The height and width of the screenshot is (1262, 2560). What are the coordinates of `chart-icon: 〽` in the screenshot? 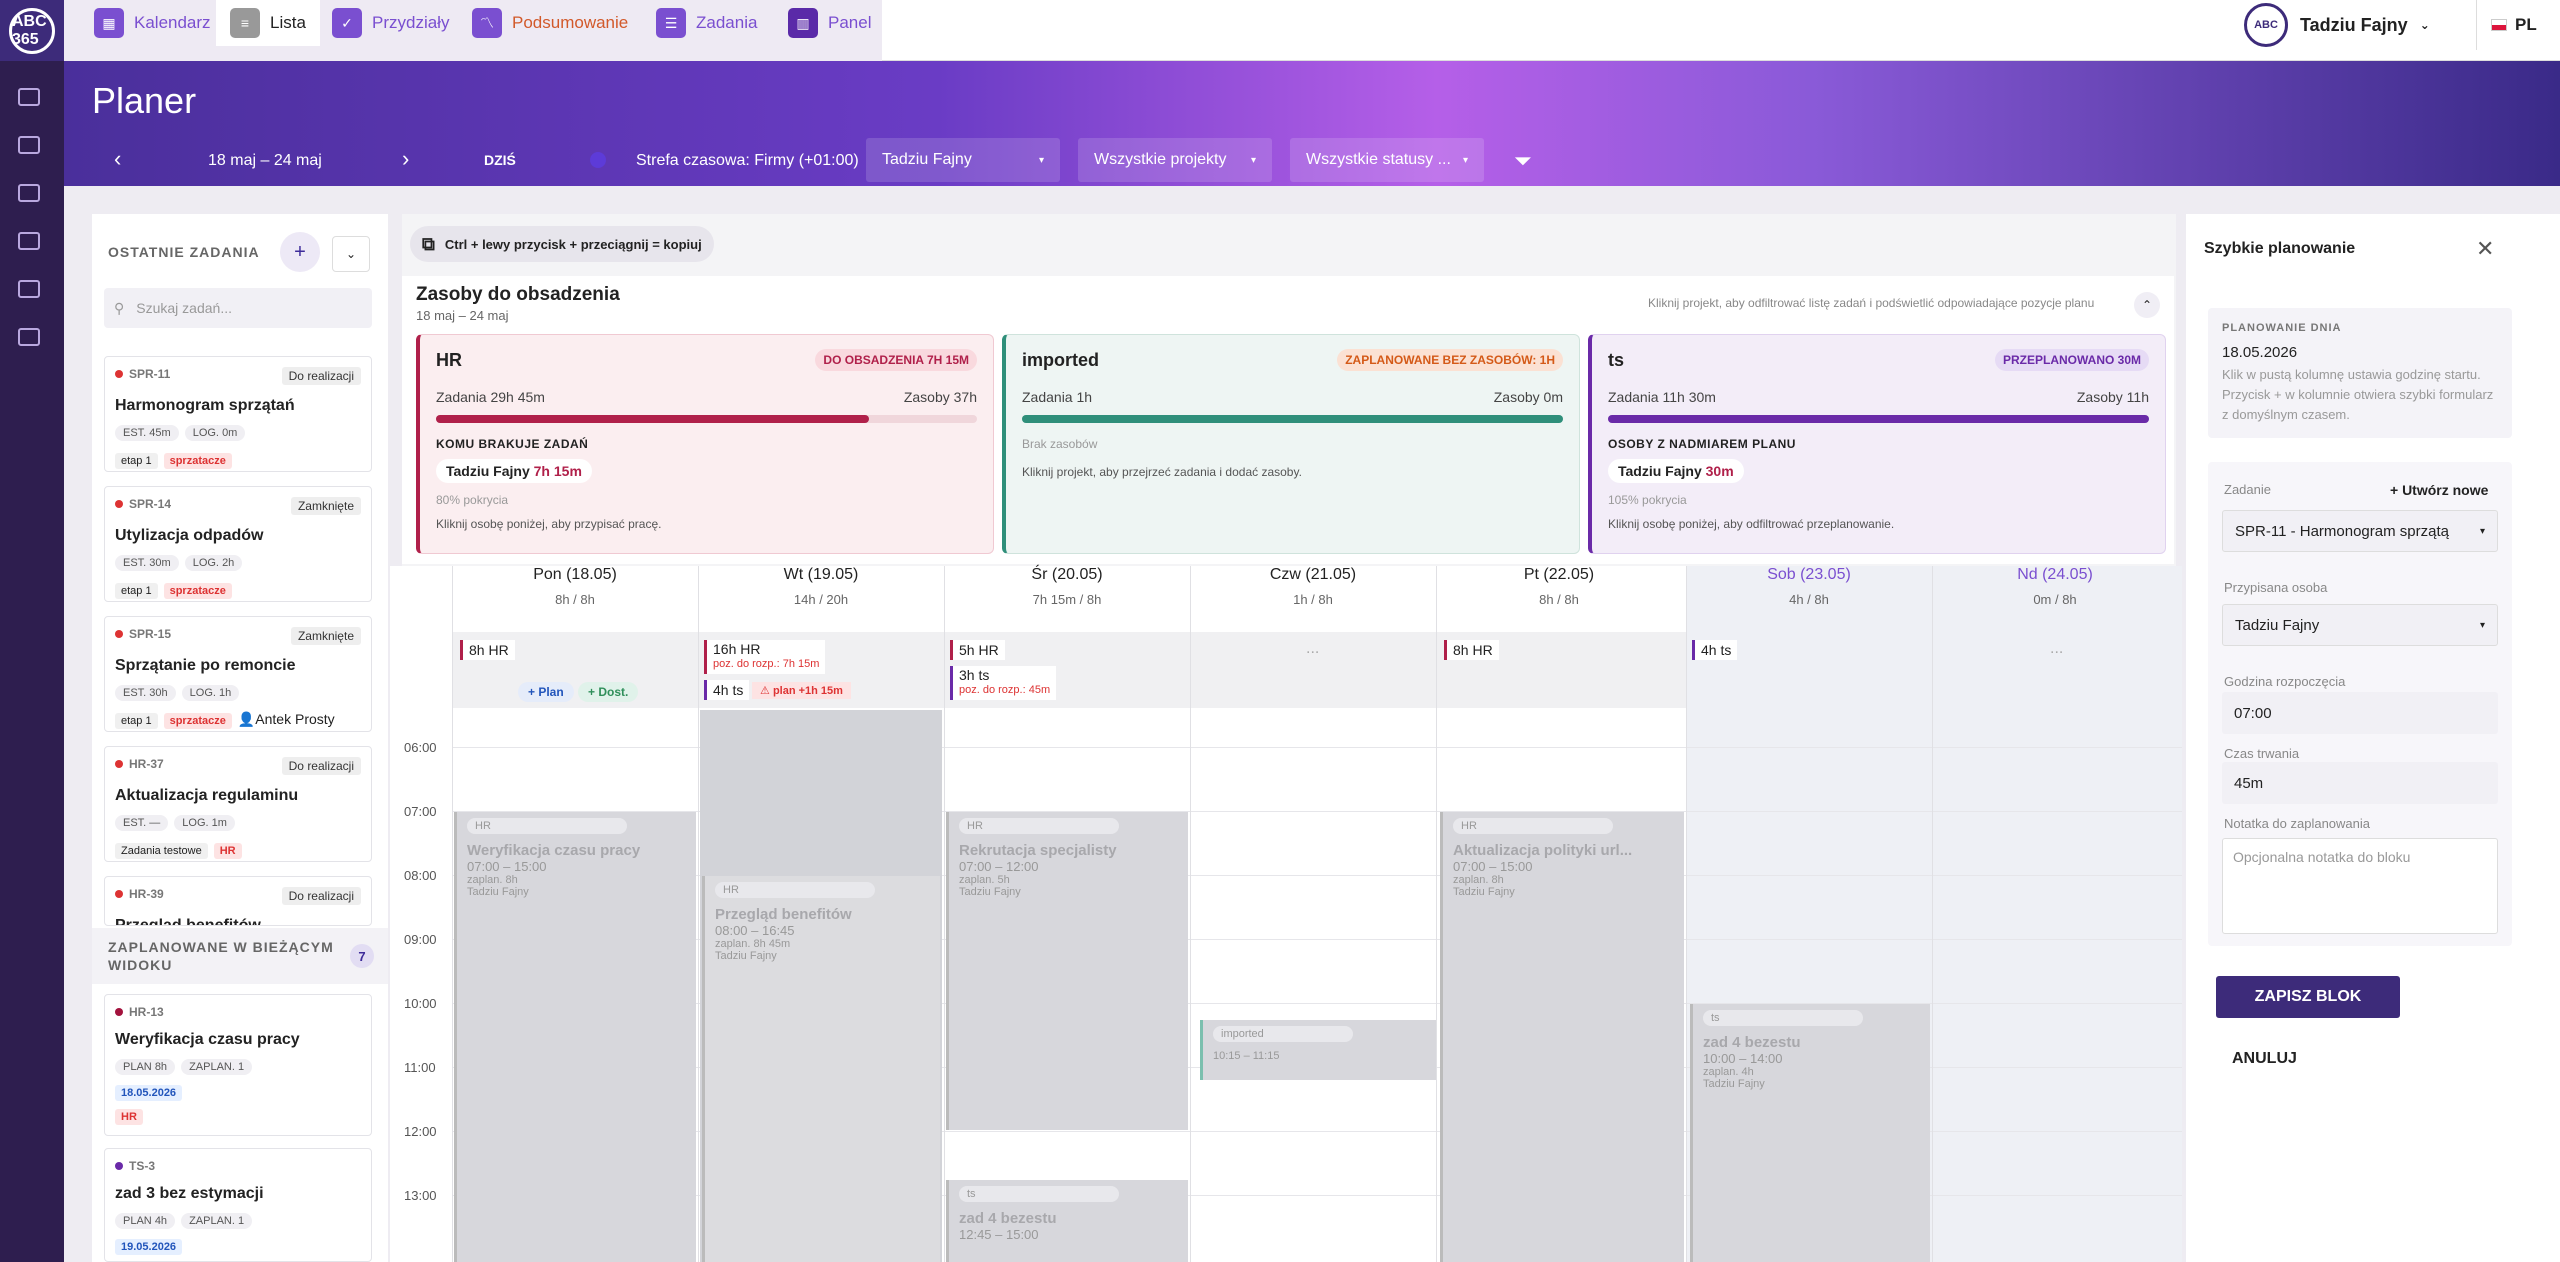 It's located at (487, 23).